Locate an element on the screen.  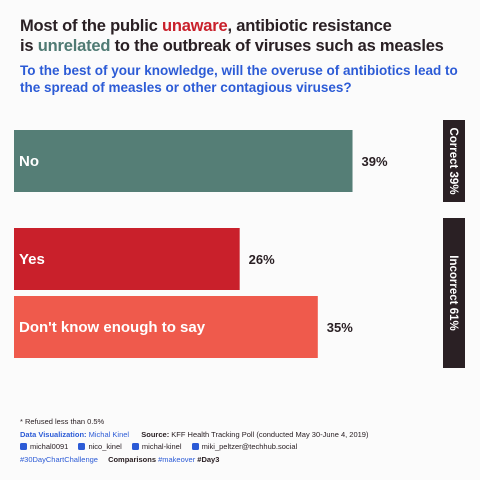
group-label-correct: Correct 39% is located at coordinates (453, 160).